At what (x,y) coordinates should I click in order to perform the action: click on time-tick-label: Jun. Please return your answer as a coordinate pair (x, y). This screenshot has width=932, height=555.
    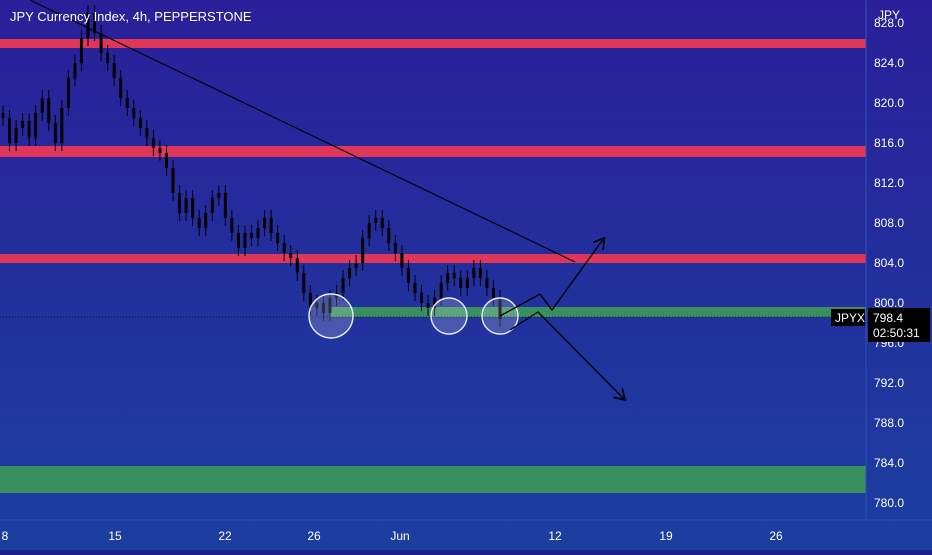
    Looking at the image, I should click on (399, 536).